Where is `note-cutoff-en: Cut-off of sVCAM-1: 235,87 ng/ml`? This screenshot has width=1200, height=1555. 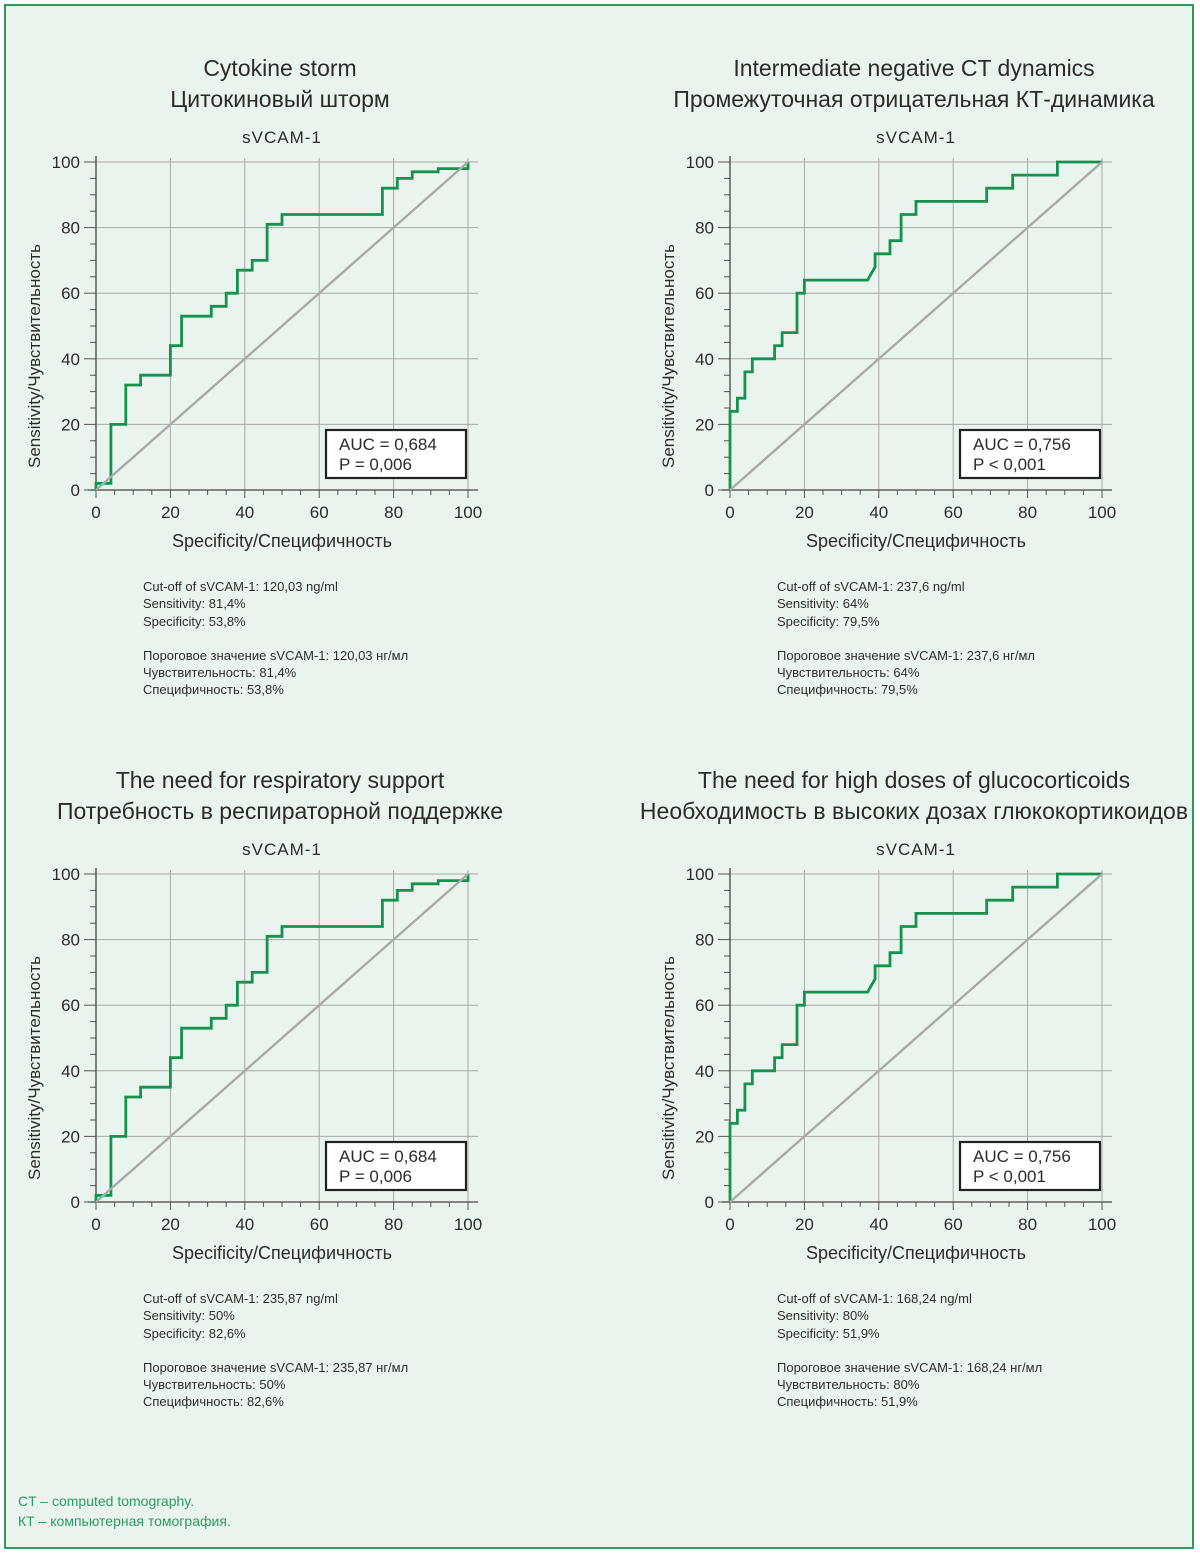
note-cutoff-en: Cut-off of sVCAM-1: 235,87 ng/ml is located at coordinates (240, 1298).